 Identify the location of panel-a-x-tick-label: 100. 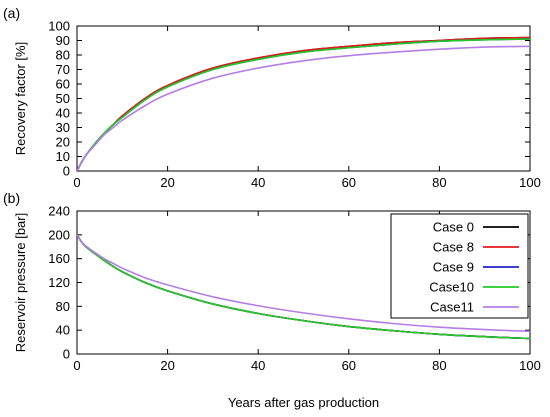
(530, 182).